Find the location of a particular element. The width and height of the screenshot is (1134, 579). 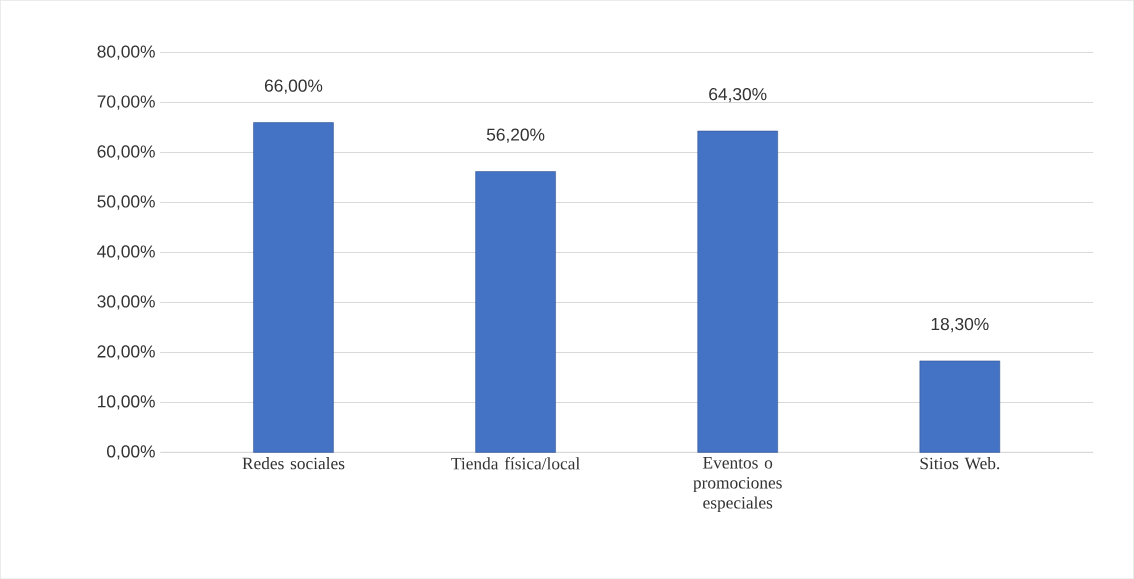

data-label: 66,00% is located at coordinates (293, 86).